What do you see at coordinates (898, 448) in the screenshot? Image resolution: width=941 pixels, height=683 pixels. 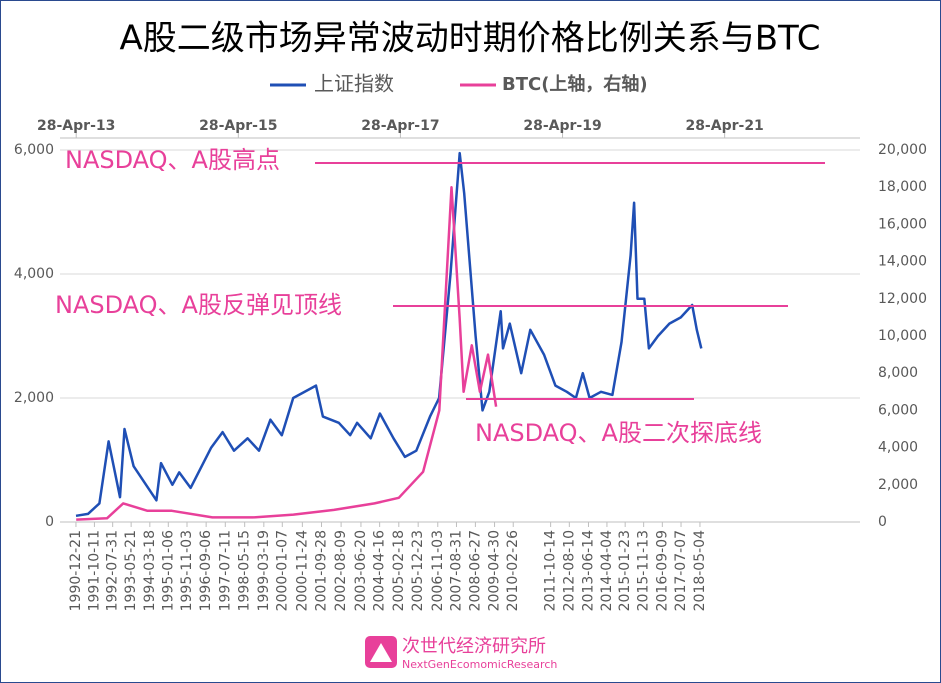 I see `y2-tick-label: 4,000` at bounding box center [898, 448].